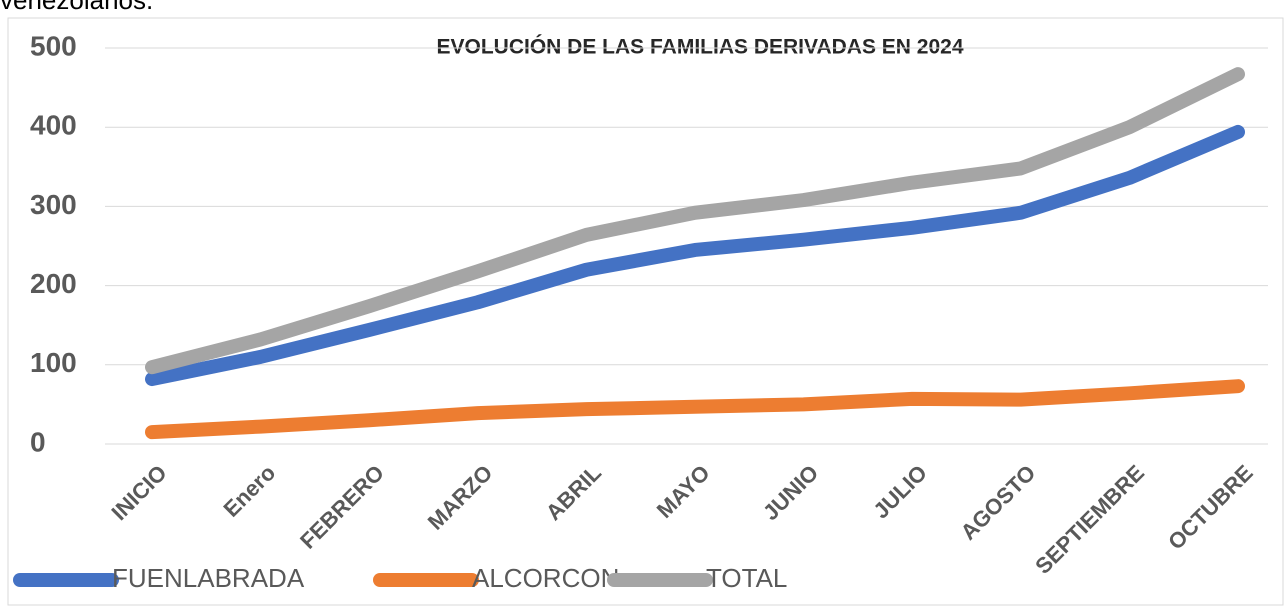 Image resolution: width=1284 pixels, height=611 pixels. What do you see at coordinates (53, 45) in the screenshot?
I see `y-tick-label: 500` at bounding box center [53, 45].